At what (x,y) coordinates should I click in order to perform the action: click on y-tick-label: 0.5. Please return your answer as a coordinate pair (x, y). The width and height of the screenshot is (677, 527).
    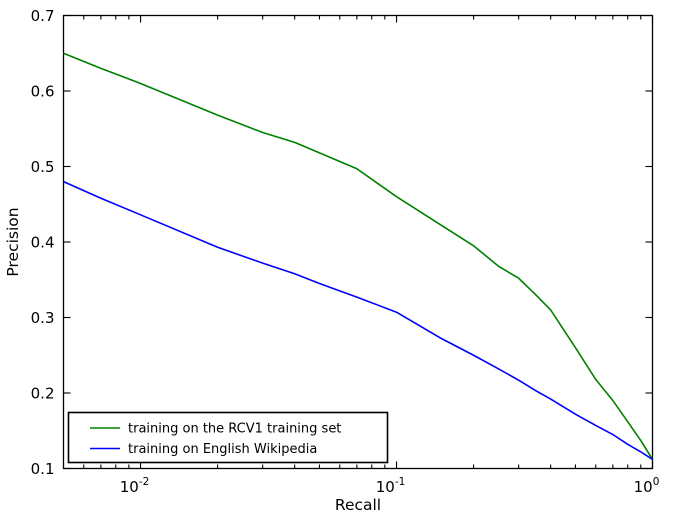
    Looking at the image, I should click on (43, 167).